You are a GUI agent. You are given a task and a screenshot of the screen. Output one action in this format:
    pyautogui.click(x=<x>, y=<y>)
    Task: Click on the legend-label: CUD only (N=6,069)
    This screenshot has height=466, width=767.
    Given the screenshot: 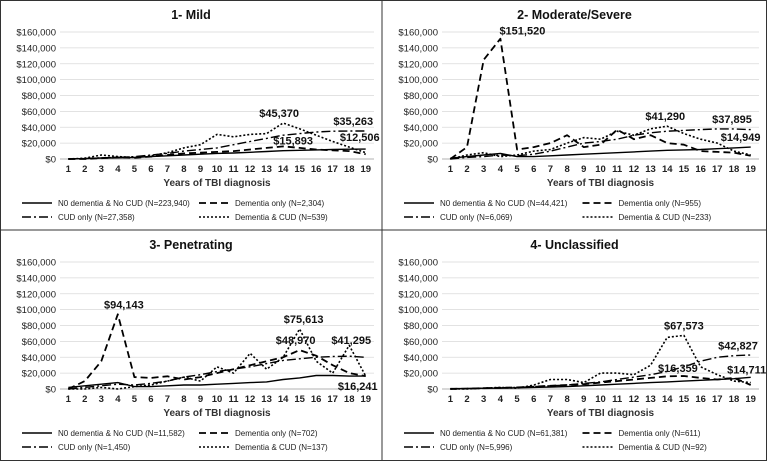 What is the action you would take?
    pyautogui.click(x=476, y=217)
    